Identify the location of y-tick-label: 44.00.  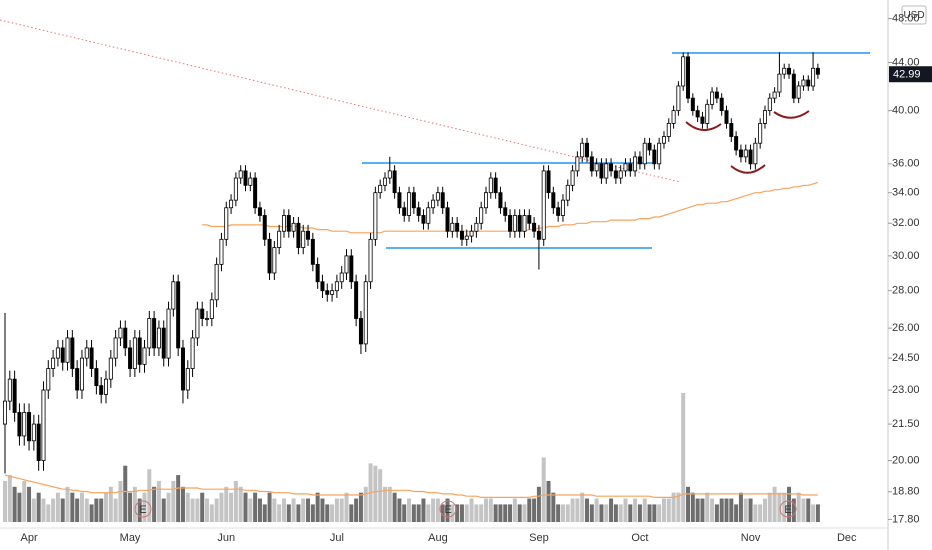
(906, 62).